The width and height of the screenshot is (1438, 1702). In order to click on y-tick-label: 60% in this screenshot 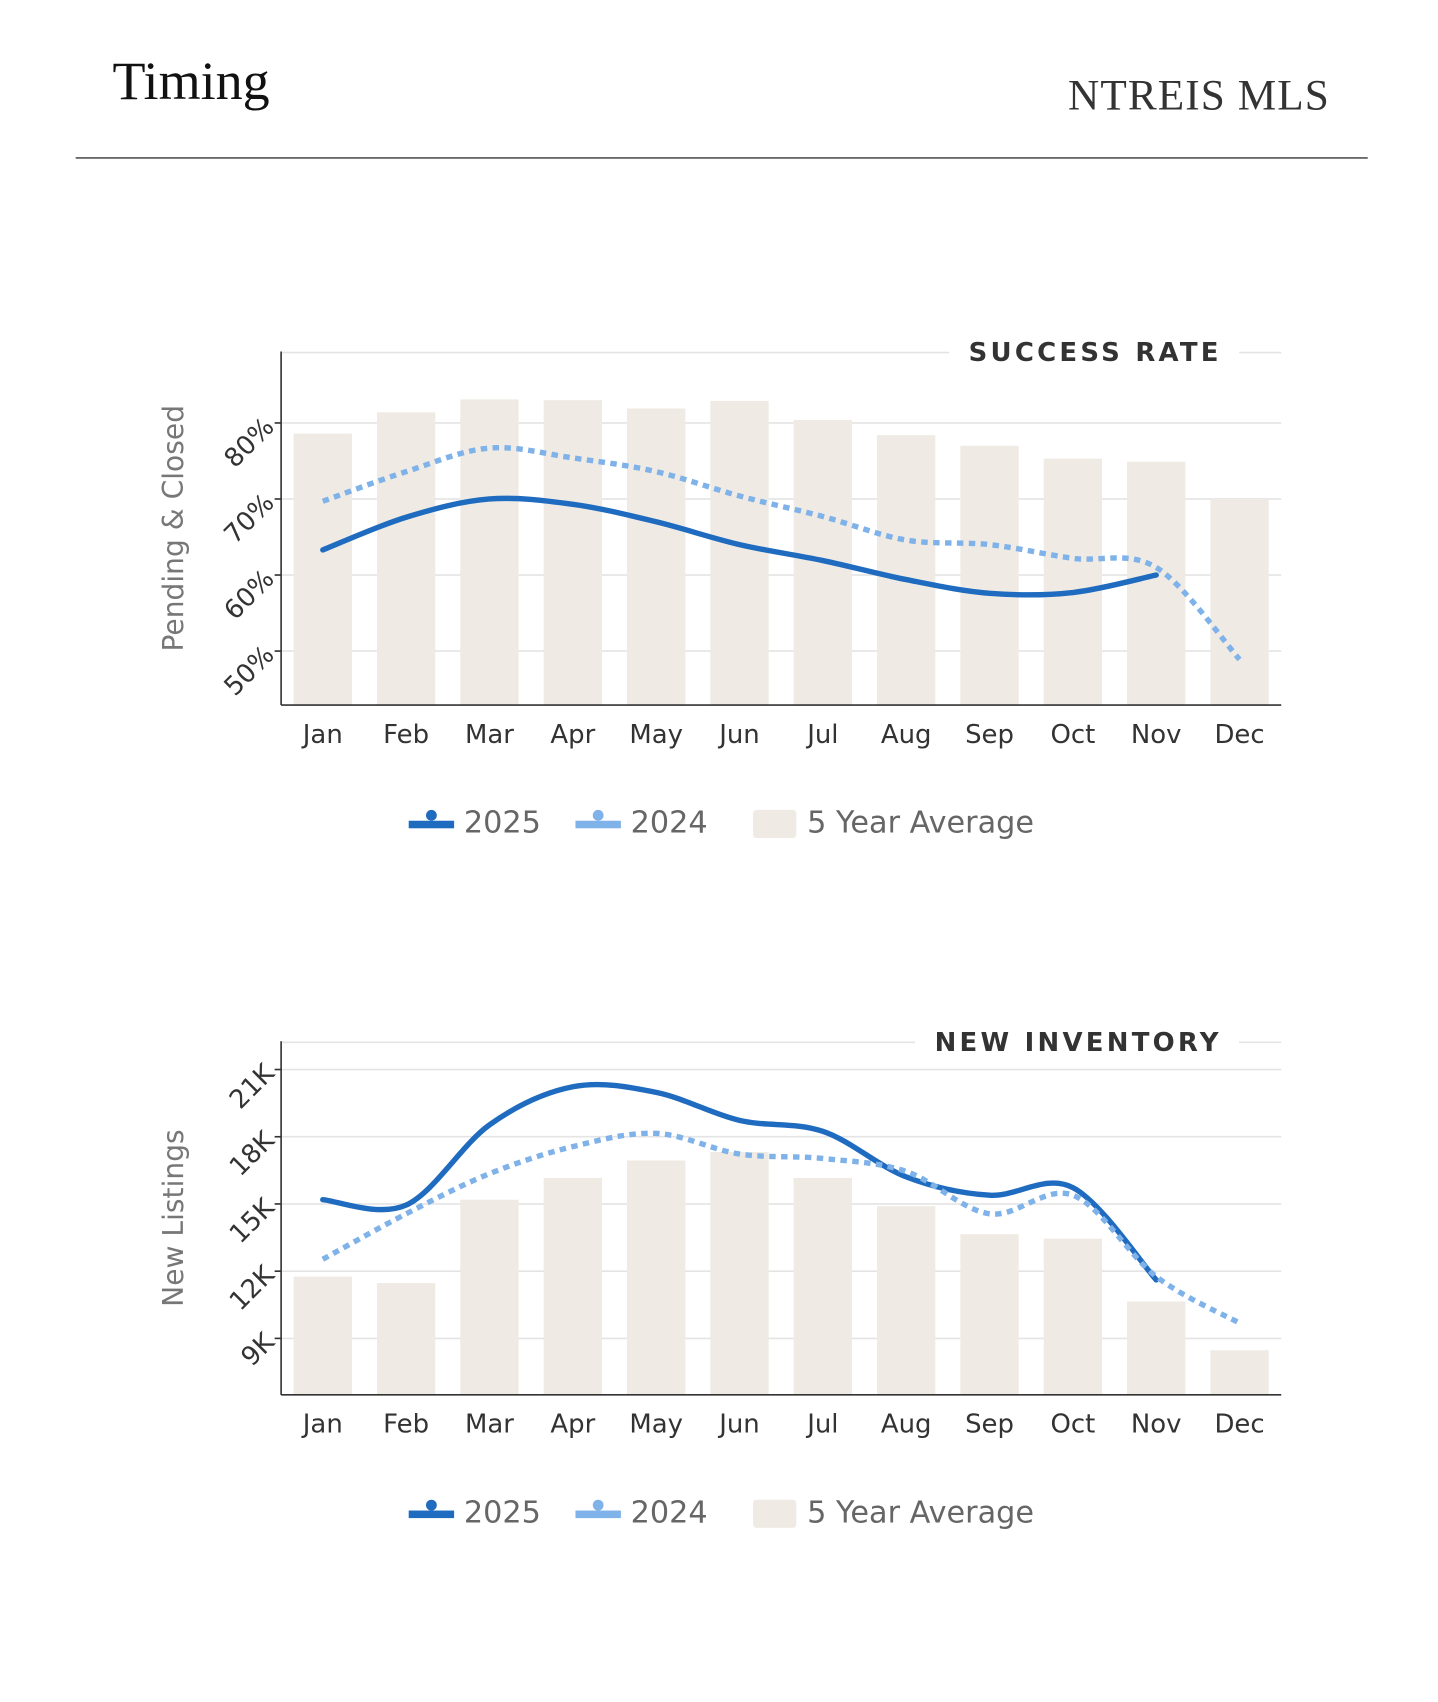, I will do `click(250, 595)`.